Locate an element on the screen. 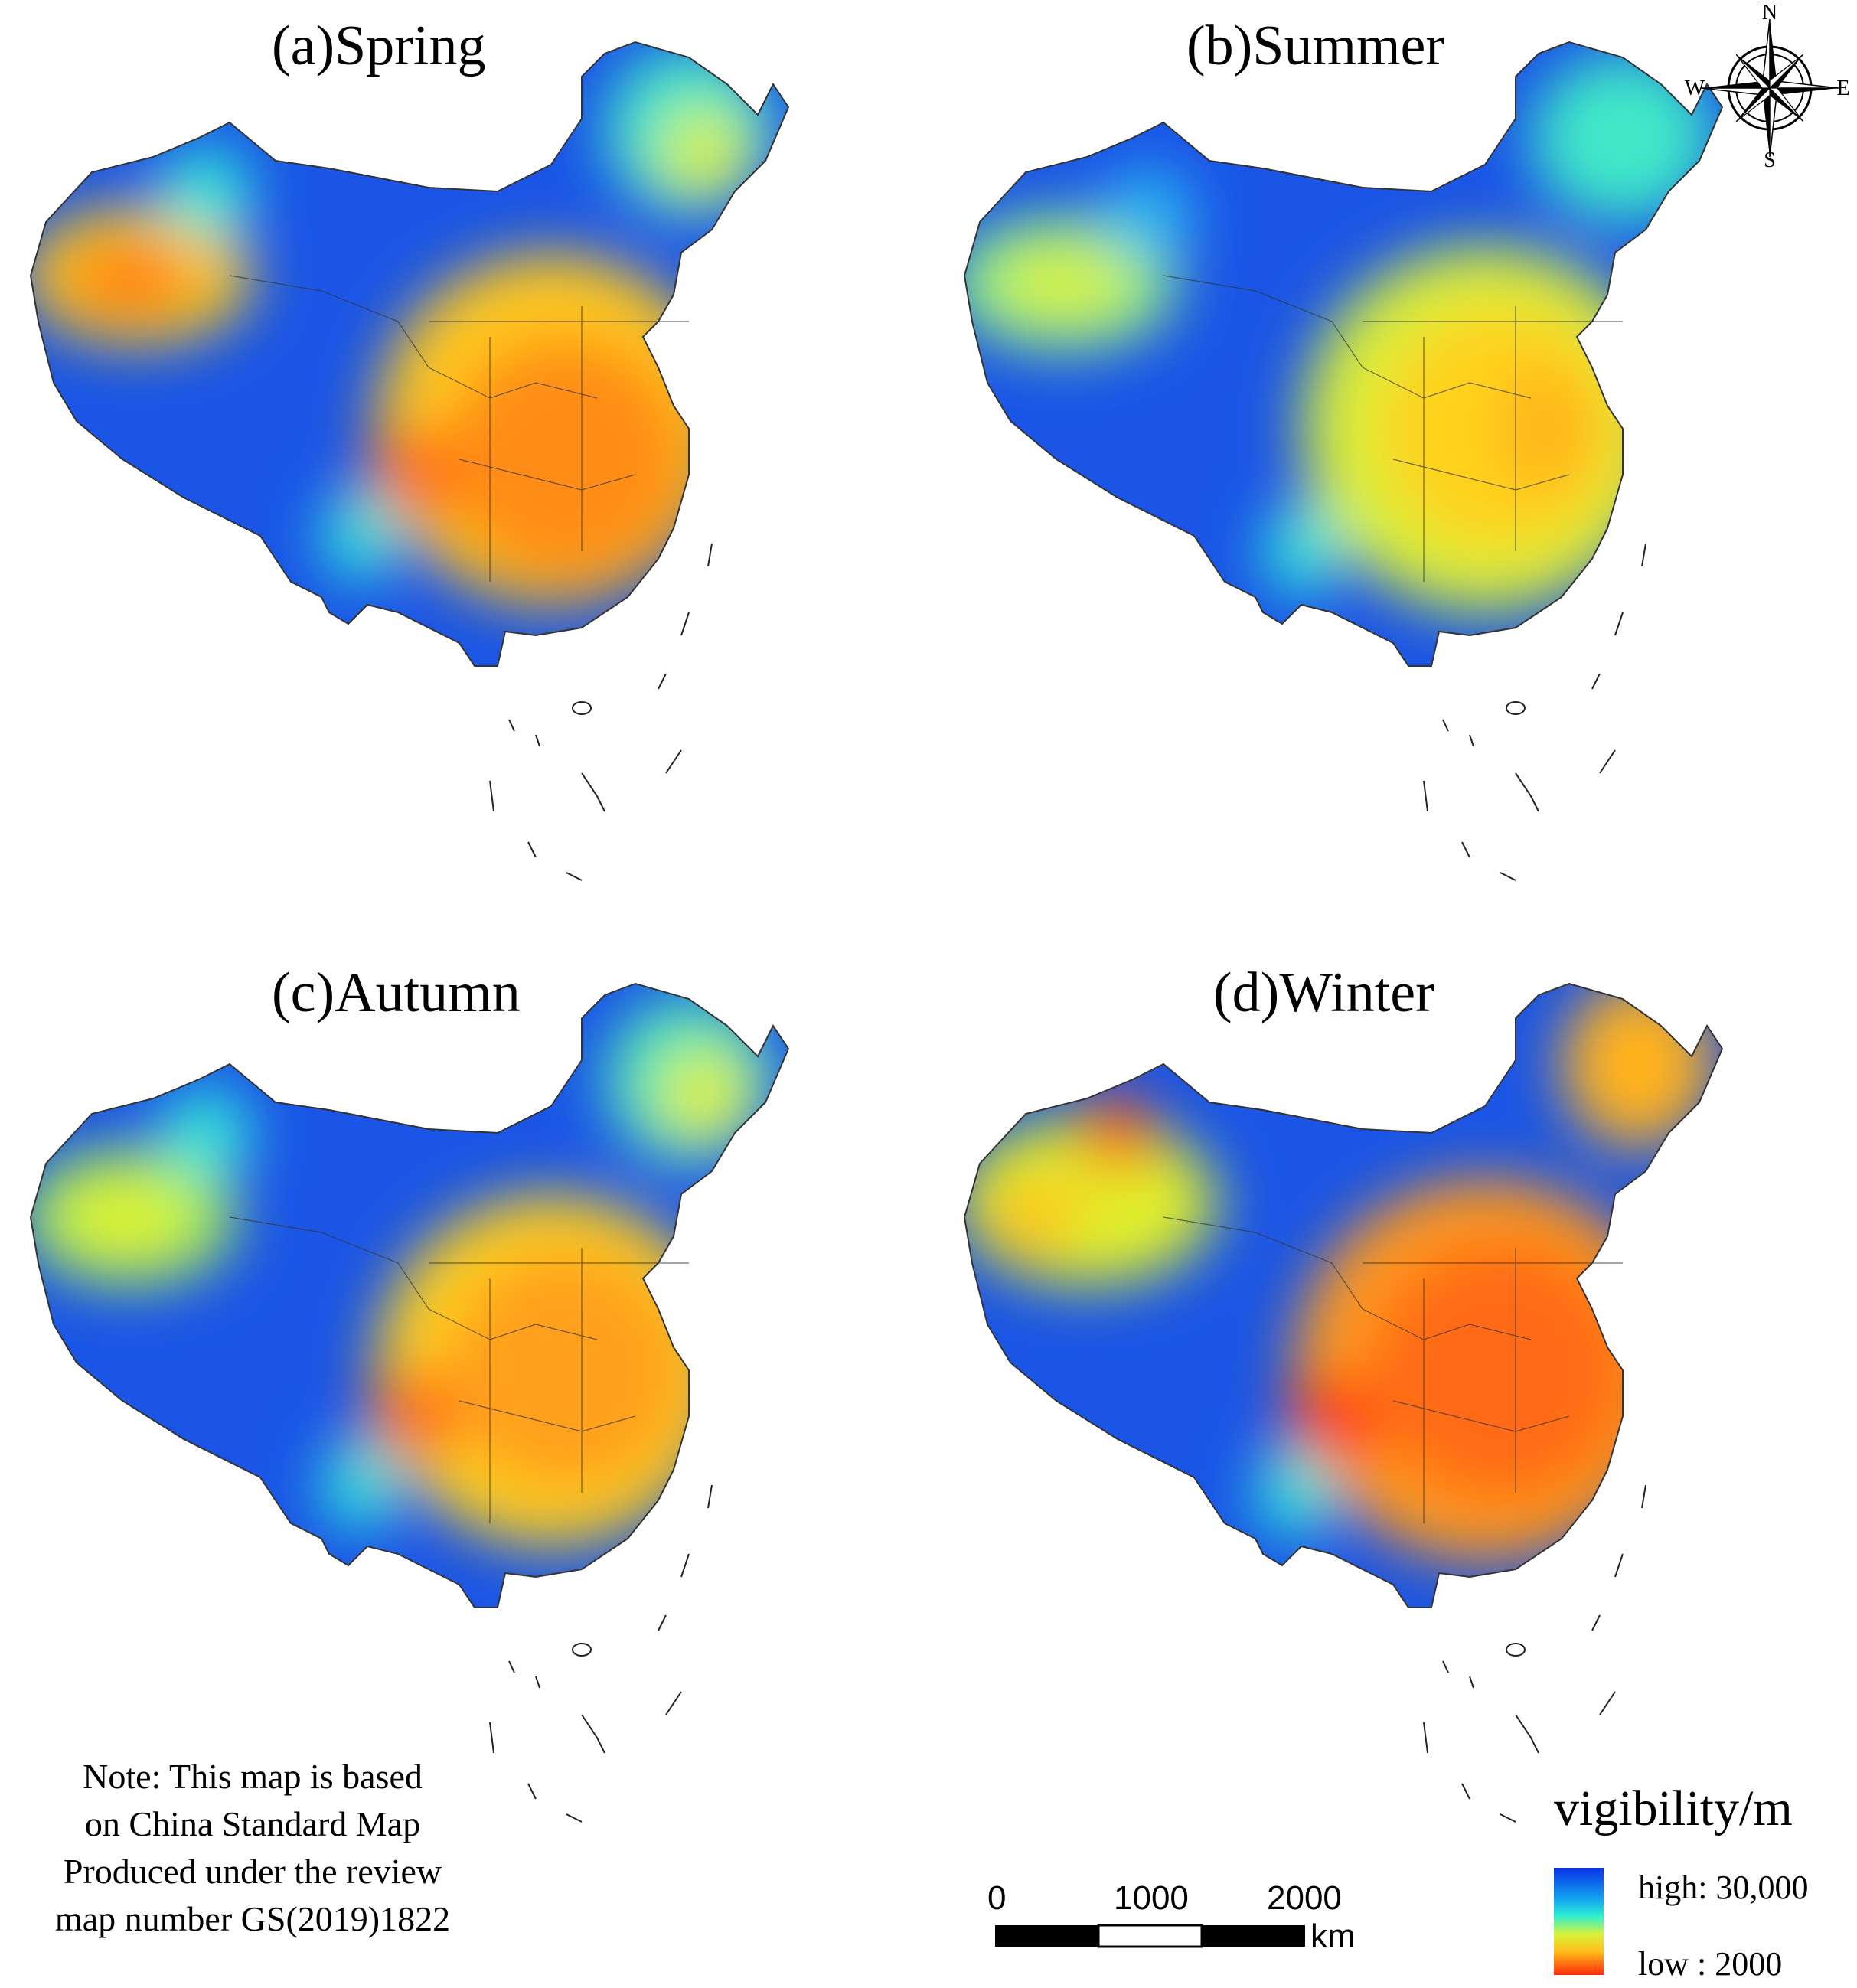 The width and height of the screenshot is (1857, 1988). panel-title-summer: (b)Summer is located at coordinates (1315, 46).